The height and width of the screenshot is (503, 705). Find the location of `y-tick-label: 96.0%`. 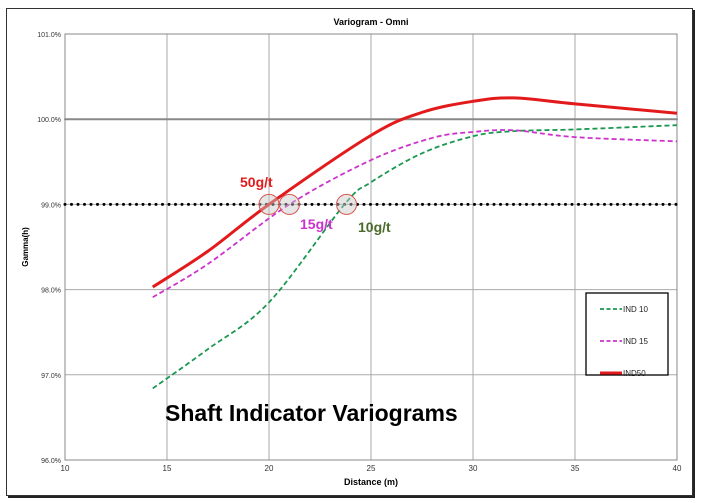

y-tick-label: 96.0% is located at coordinates (51, 461).